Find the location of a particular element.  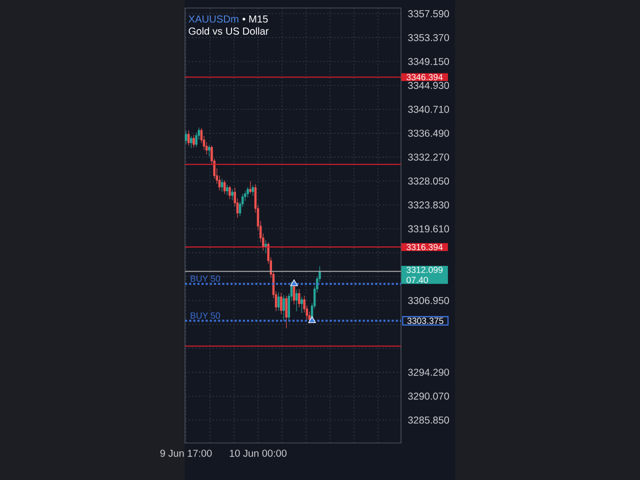

y-tick-label: 3328.050 is located at coordinates (429, 181).